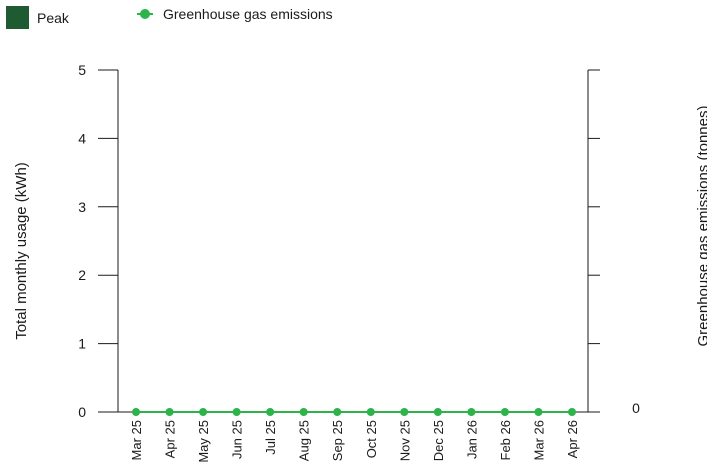 This screenshot has width=707, height=471. I want to click on x-tick-label: May 25, so click(203, 441).